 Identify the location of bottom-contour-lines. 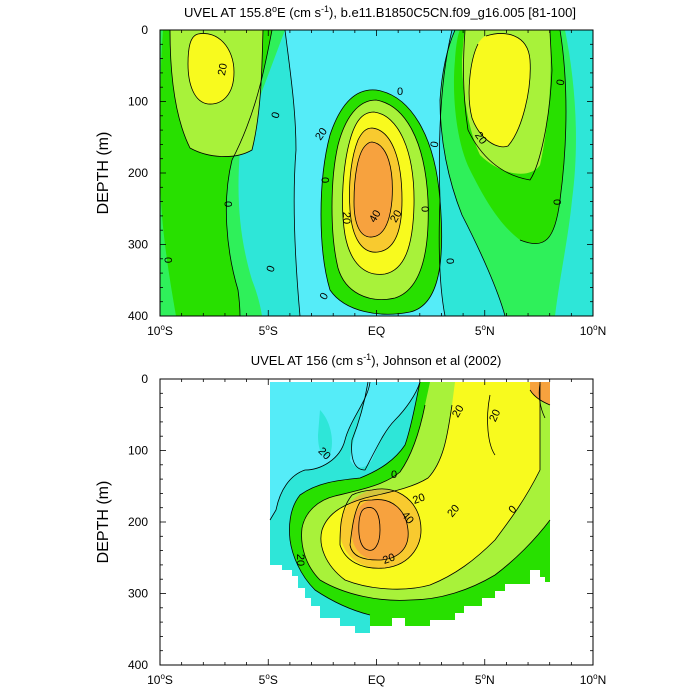
(410, 498).